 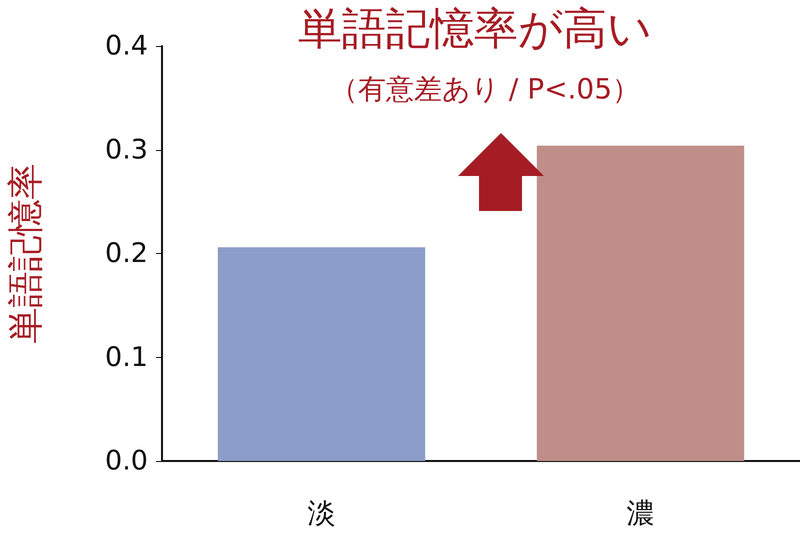 What do you see at coordinates (126, 357) in the screenshot?
I see `y-tick-label: 0.1` at bounding box center [126, 357].